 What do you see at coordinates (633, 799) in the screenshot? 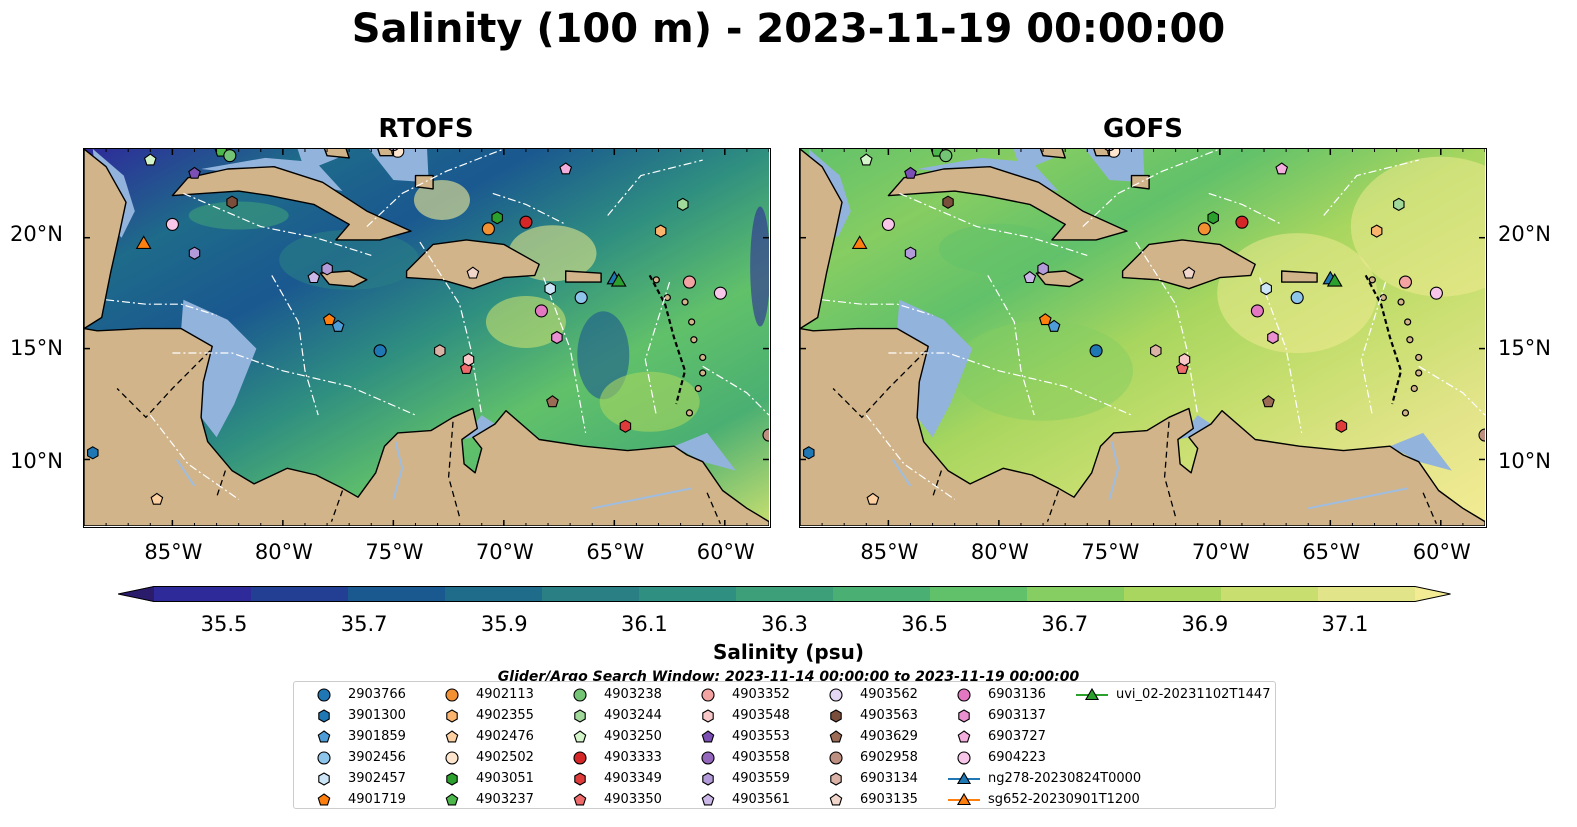
I see `legend-label: 4903350` at bounding box center [633, 799].